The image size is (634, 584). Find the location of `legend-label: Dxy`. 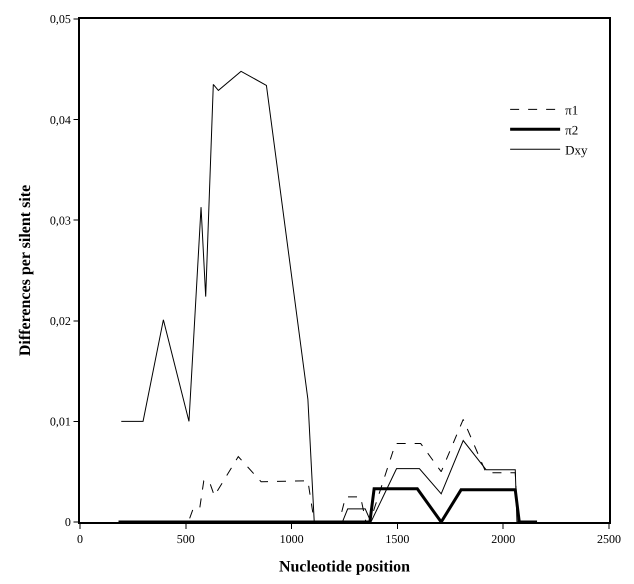

legend-label: Dxy is located at coordinates (576, 150).